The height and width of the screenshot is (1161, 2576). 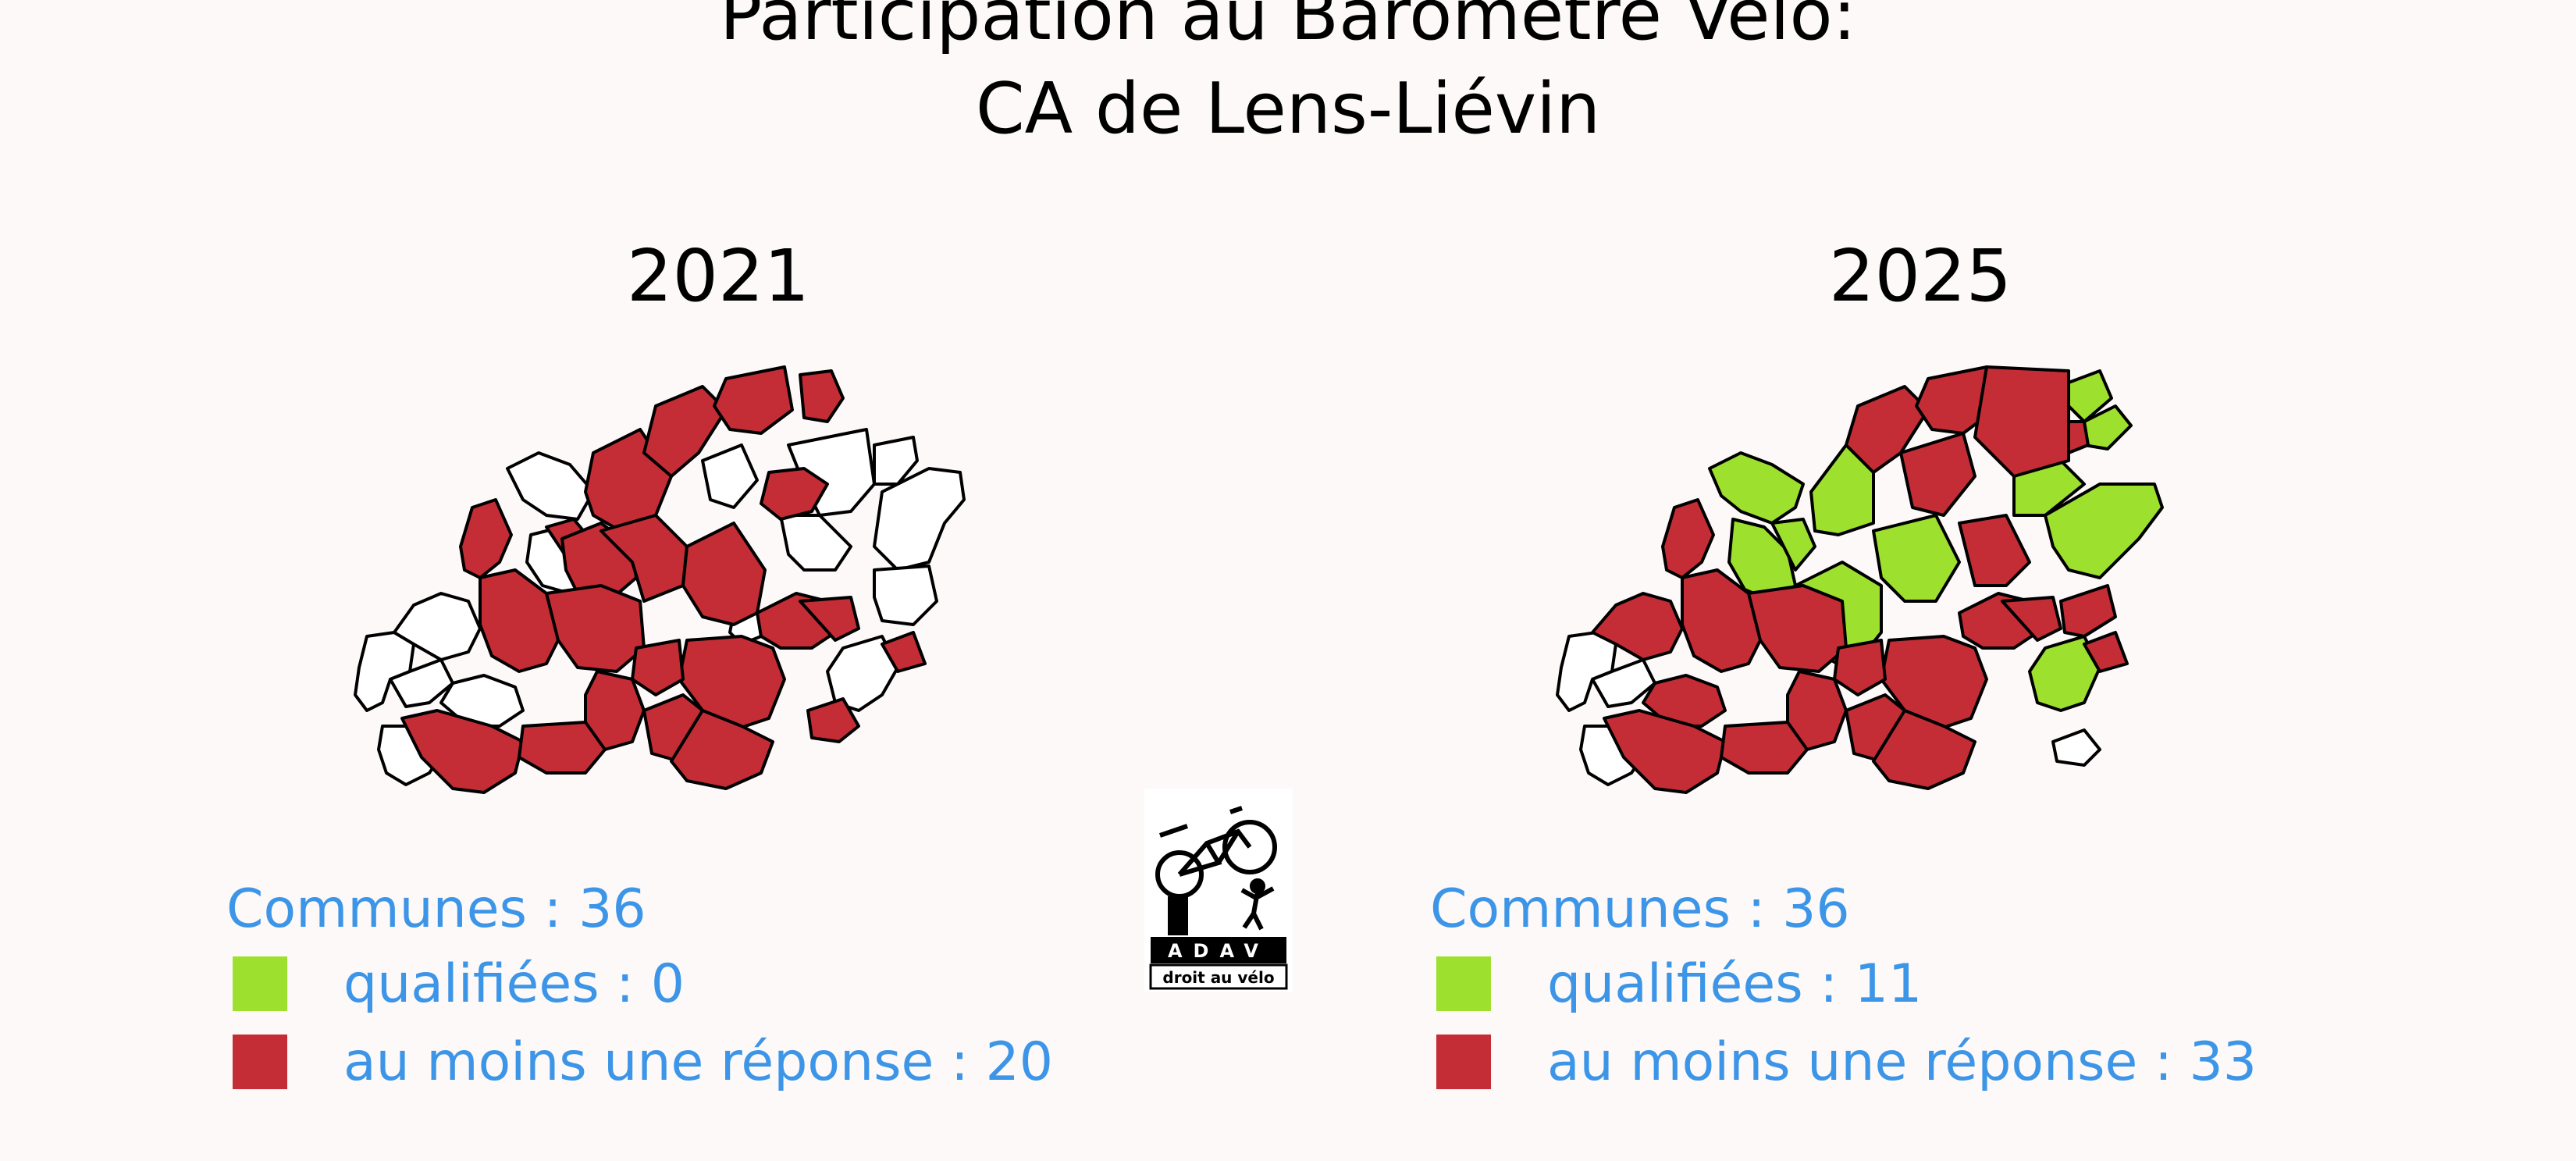 What do you see at coordinates (1288, 109) in the screenshot?
I see `title-line-2: CA de Lens-Liévin` at bounding box center [1288, 109].